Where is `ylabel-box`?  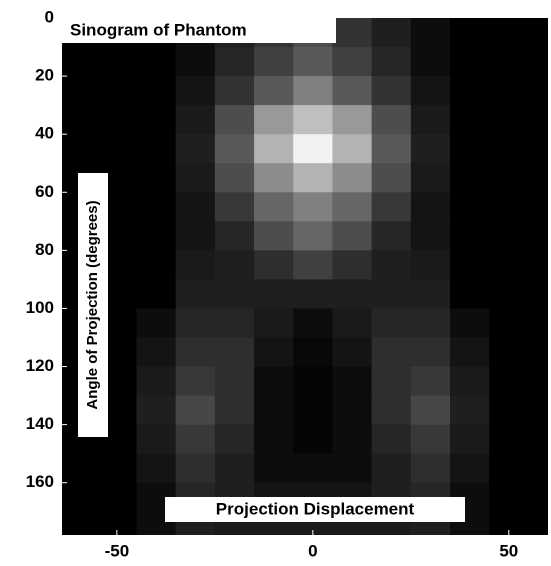 ylabel-box is located at coordinates (93, 305).